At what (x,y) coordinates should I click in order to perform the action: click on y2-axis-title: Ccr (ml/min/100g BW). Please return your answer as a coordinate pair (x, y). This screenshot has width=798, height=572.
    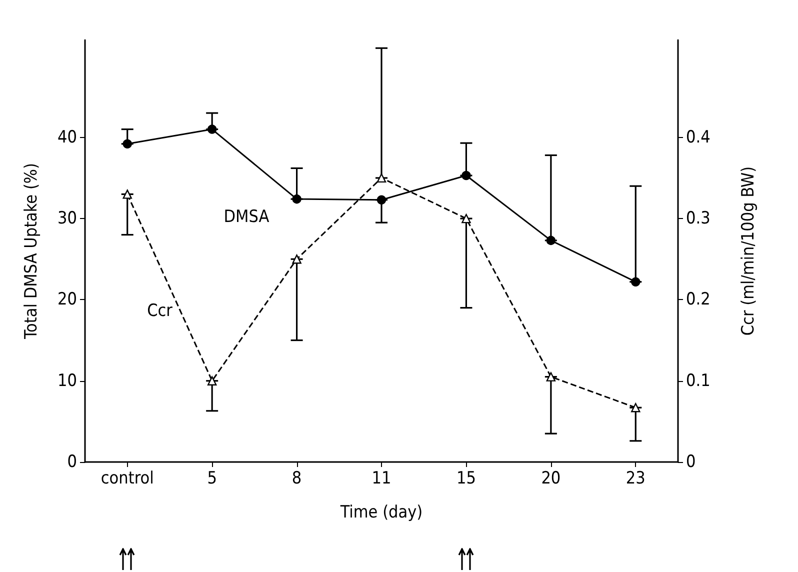
    Looking at the image, I should click on (748, 251).